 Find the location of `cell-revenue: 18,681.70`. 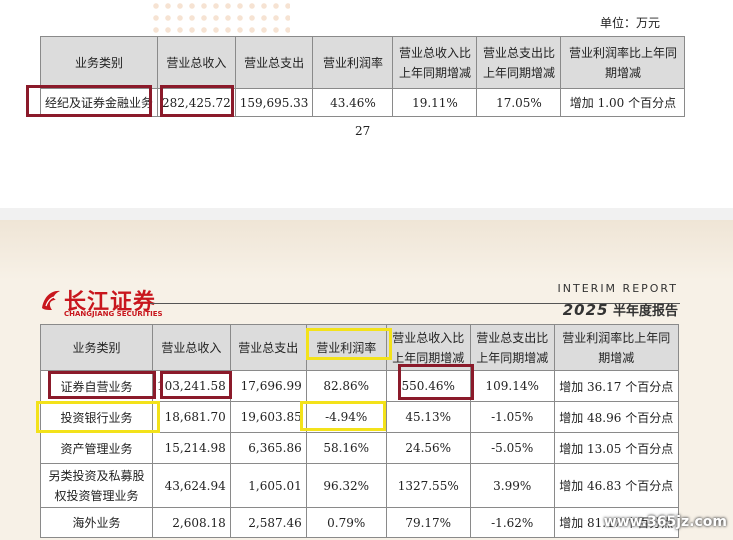

cell-revenue: 18,681.70 is located at coordinates (191, 417).